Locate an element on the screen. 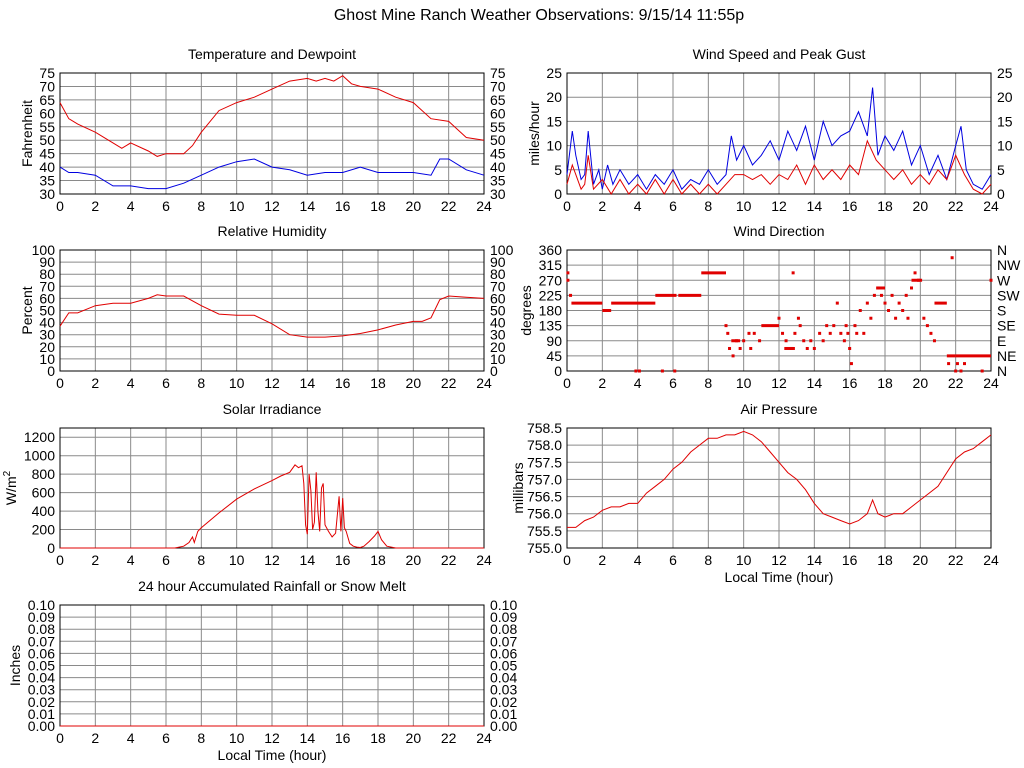 This screenshot has height=768, width=1024. right-tick-label: W is located at coordinates (1004, 280).